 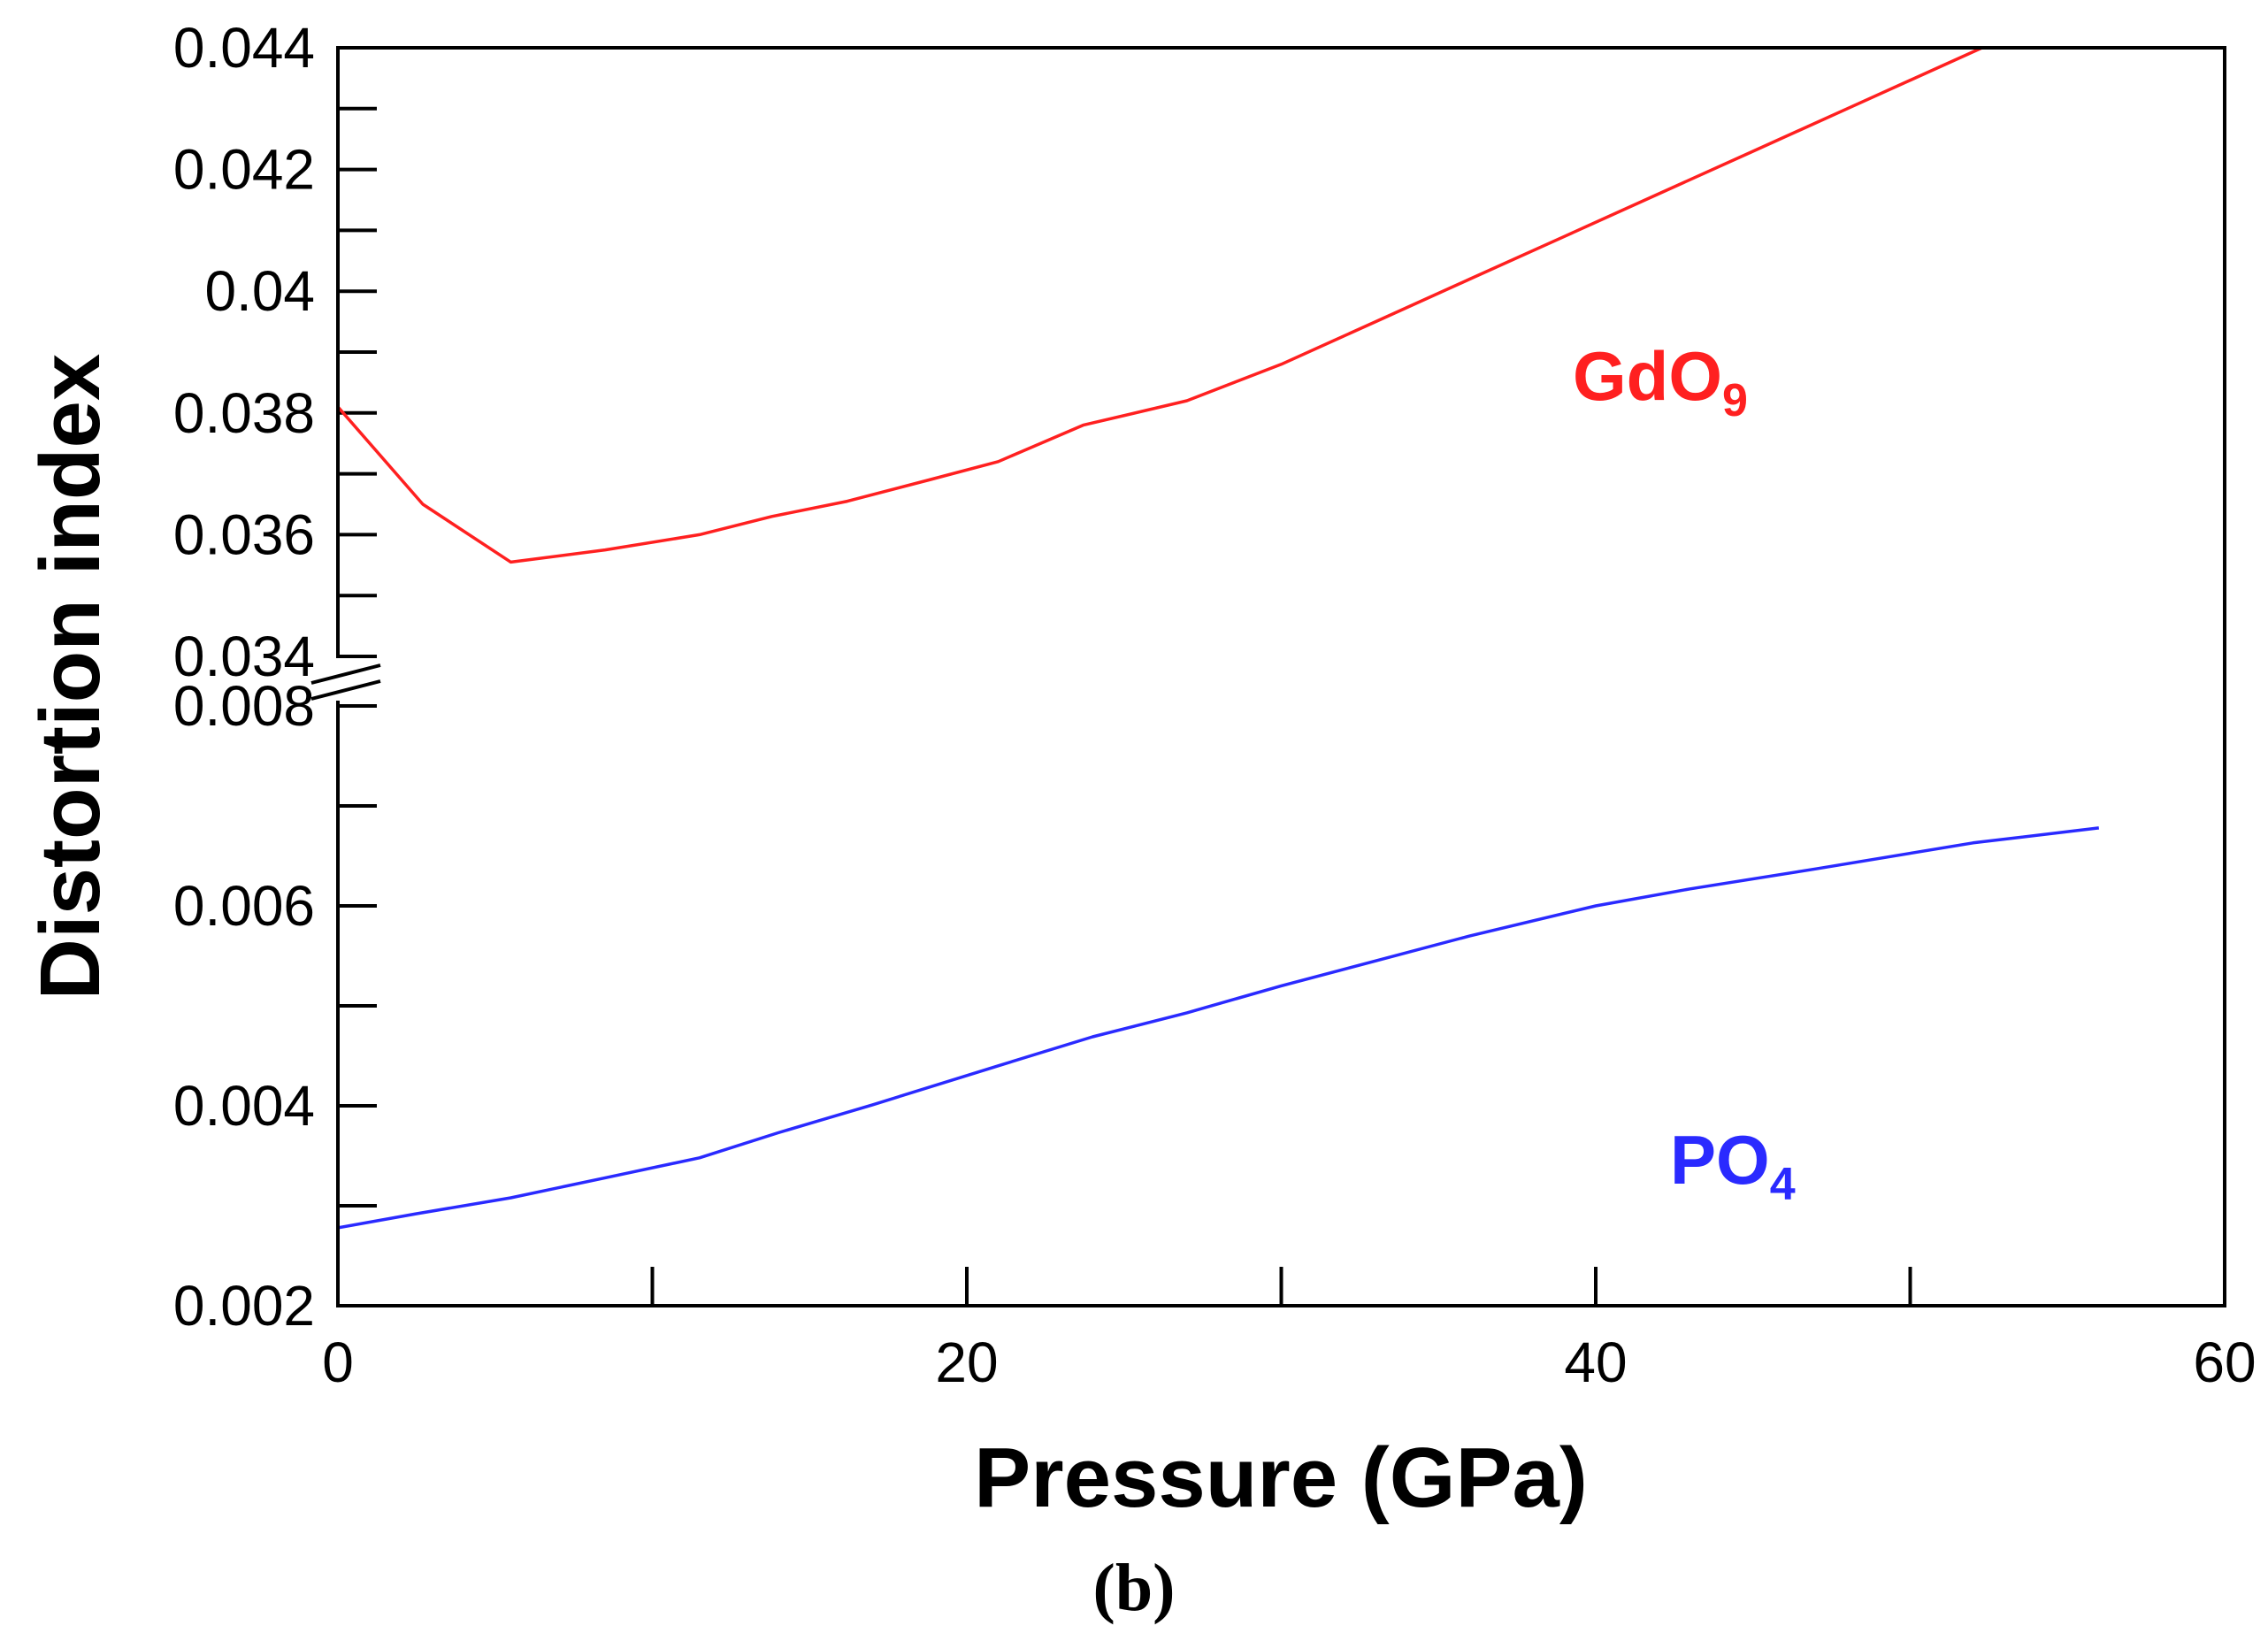 What do you see at coordinates (1720, 1160) in the screenshot?
I see `series-label-po4-name: PO` at bounding box center [1720, 1160].